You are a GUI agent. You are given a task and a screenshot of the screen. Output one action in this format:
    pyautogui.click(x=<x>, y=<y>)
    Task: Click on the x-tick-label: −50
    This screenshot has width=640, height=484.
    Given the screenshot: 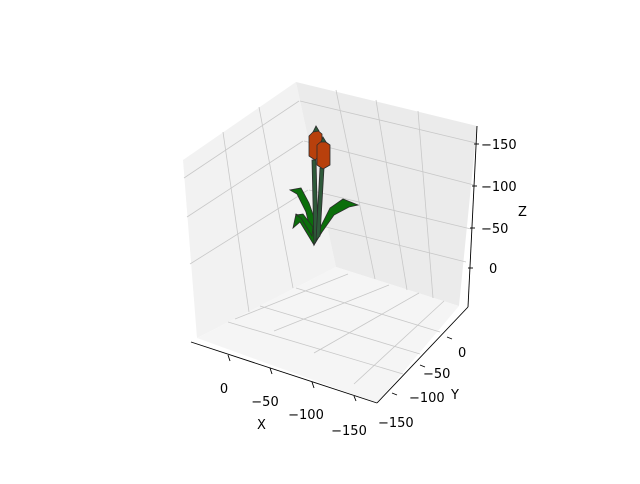 What is the action you would take?
    pyautogui.click(x=264, y=402)
    